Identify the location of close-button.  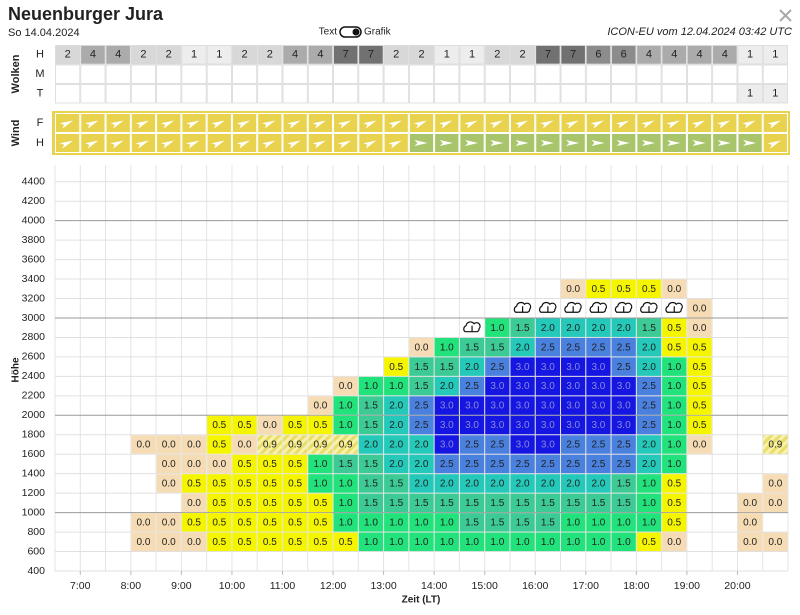
(785, 15).